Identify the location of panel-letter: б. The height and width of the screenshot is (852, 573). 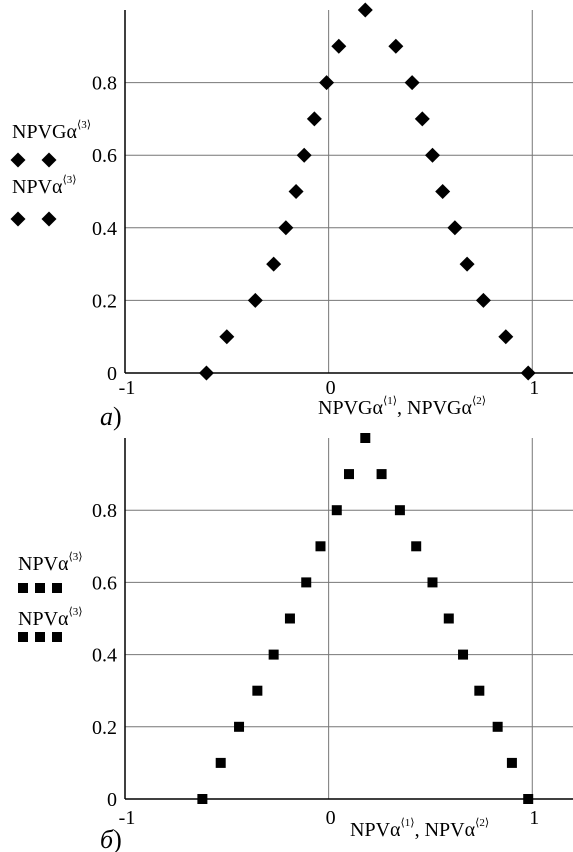
(107, 838).